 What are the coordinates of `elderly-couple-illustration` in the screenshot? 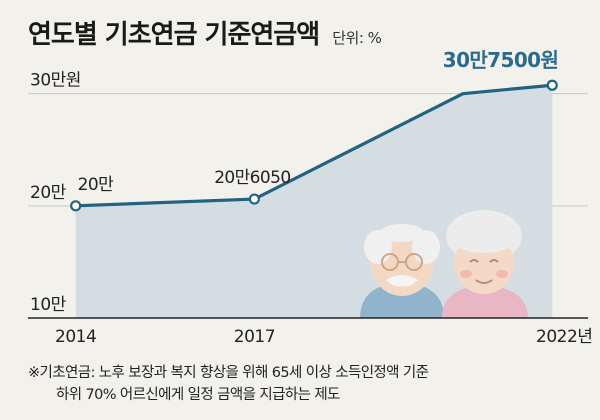 It's located at (444, 264).